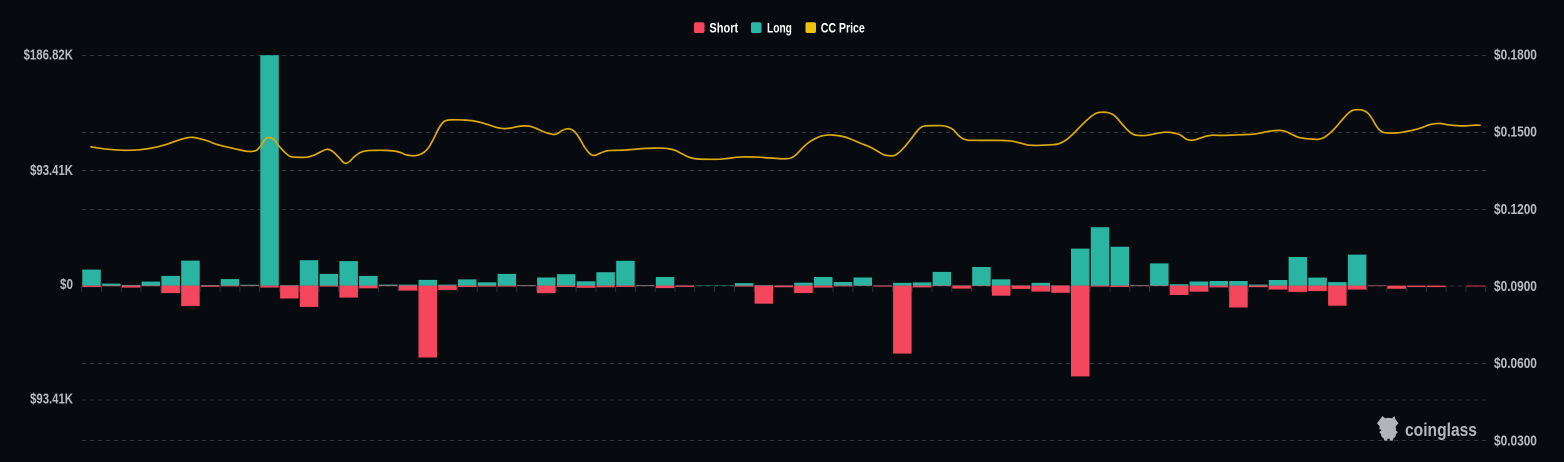  Describe the element at coordinates (843, 28) in the screenshot. I see `svg-text: CC Price` at that location.